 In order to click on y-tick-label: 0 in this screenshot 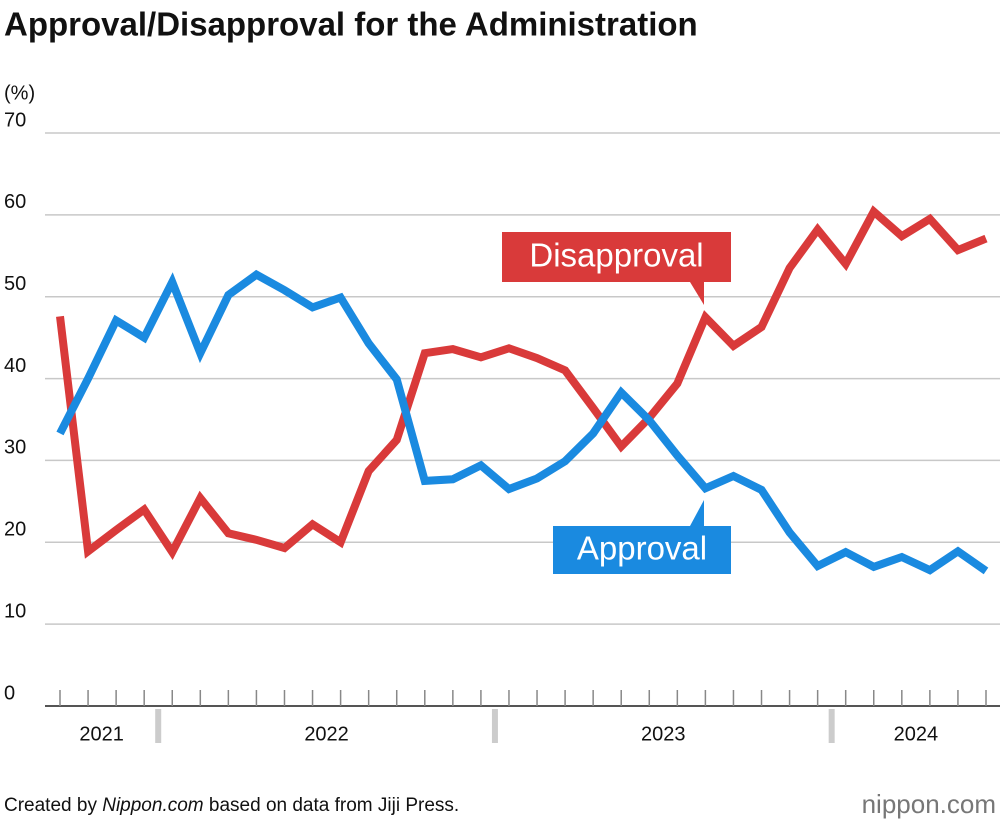, I will do `click(9, 693)`.